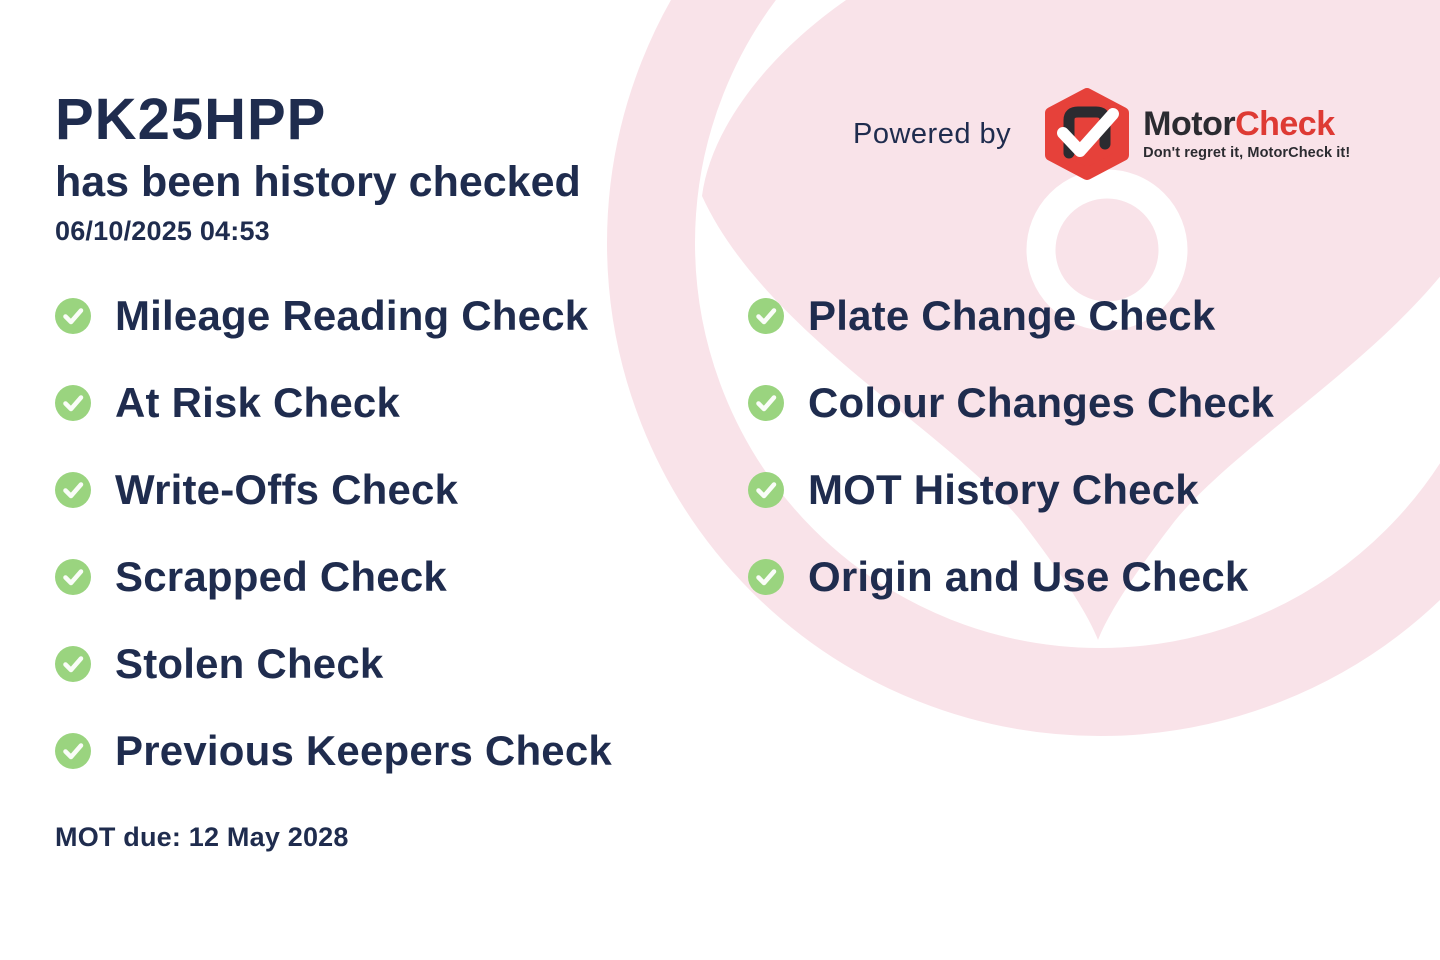  I want to click on check-label: At Risk Check, so click(258, 402).